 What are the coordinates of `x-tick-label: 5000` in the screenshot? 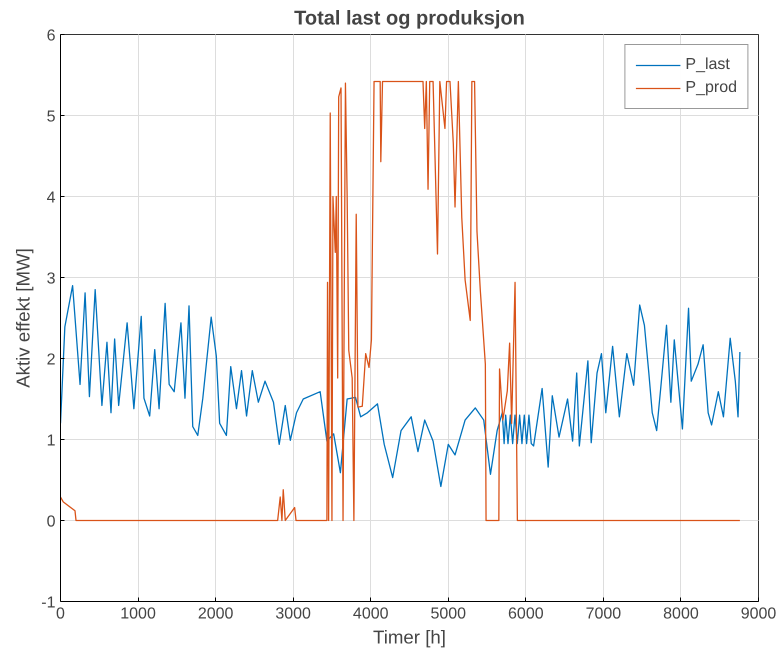 It's located at (448, 614).